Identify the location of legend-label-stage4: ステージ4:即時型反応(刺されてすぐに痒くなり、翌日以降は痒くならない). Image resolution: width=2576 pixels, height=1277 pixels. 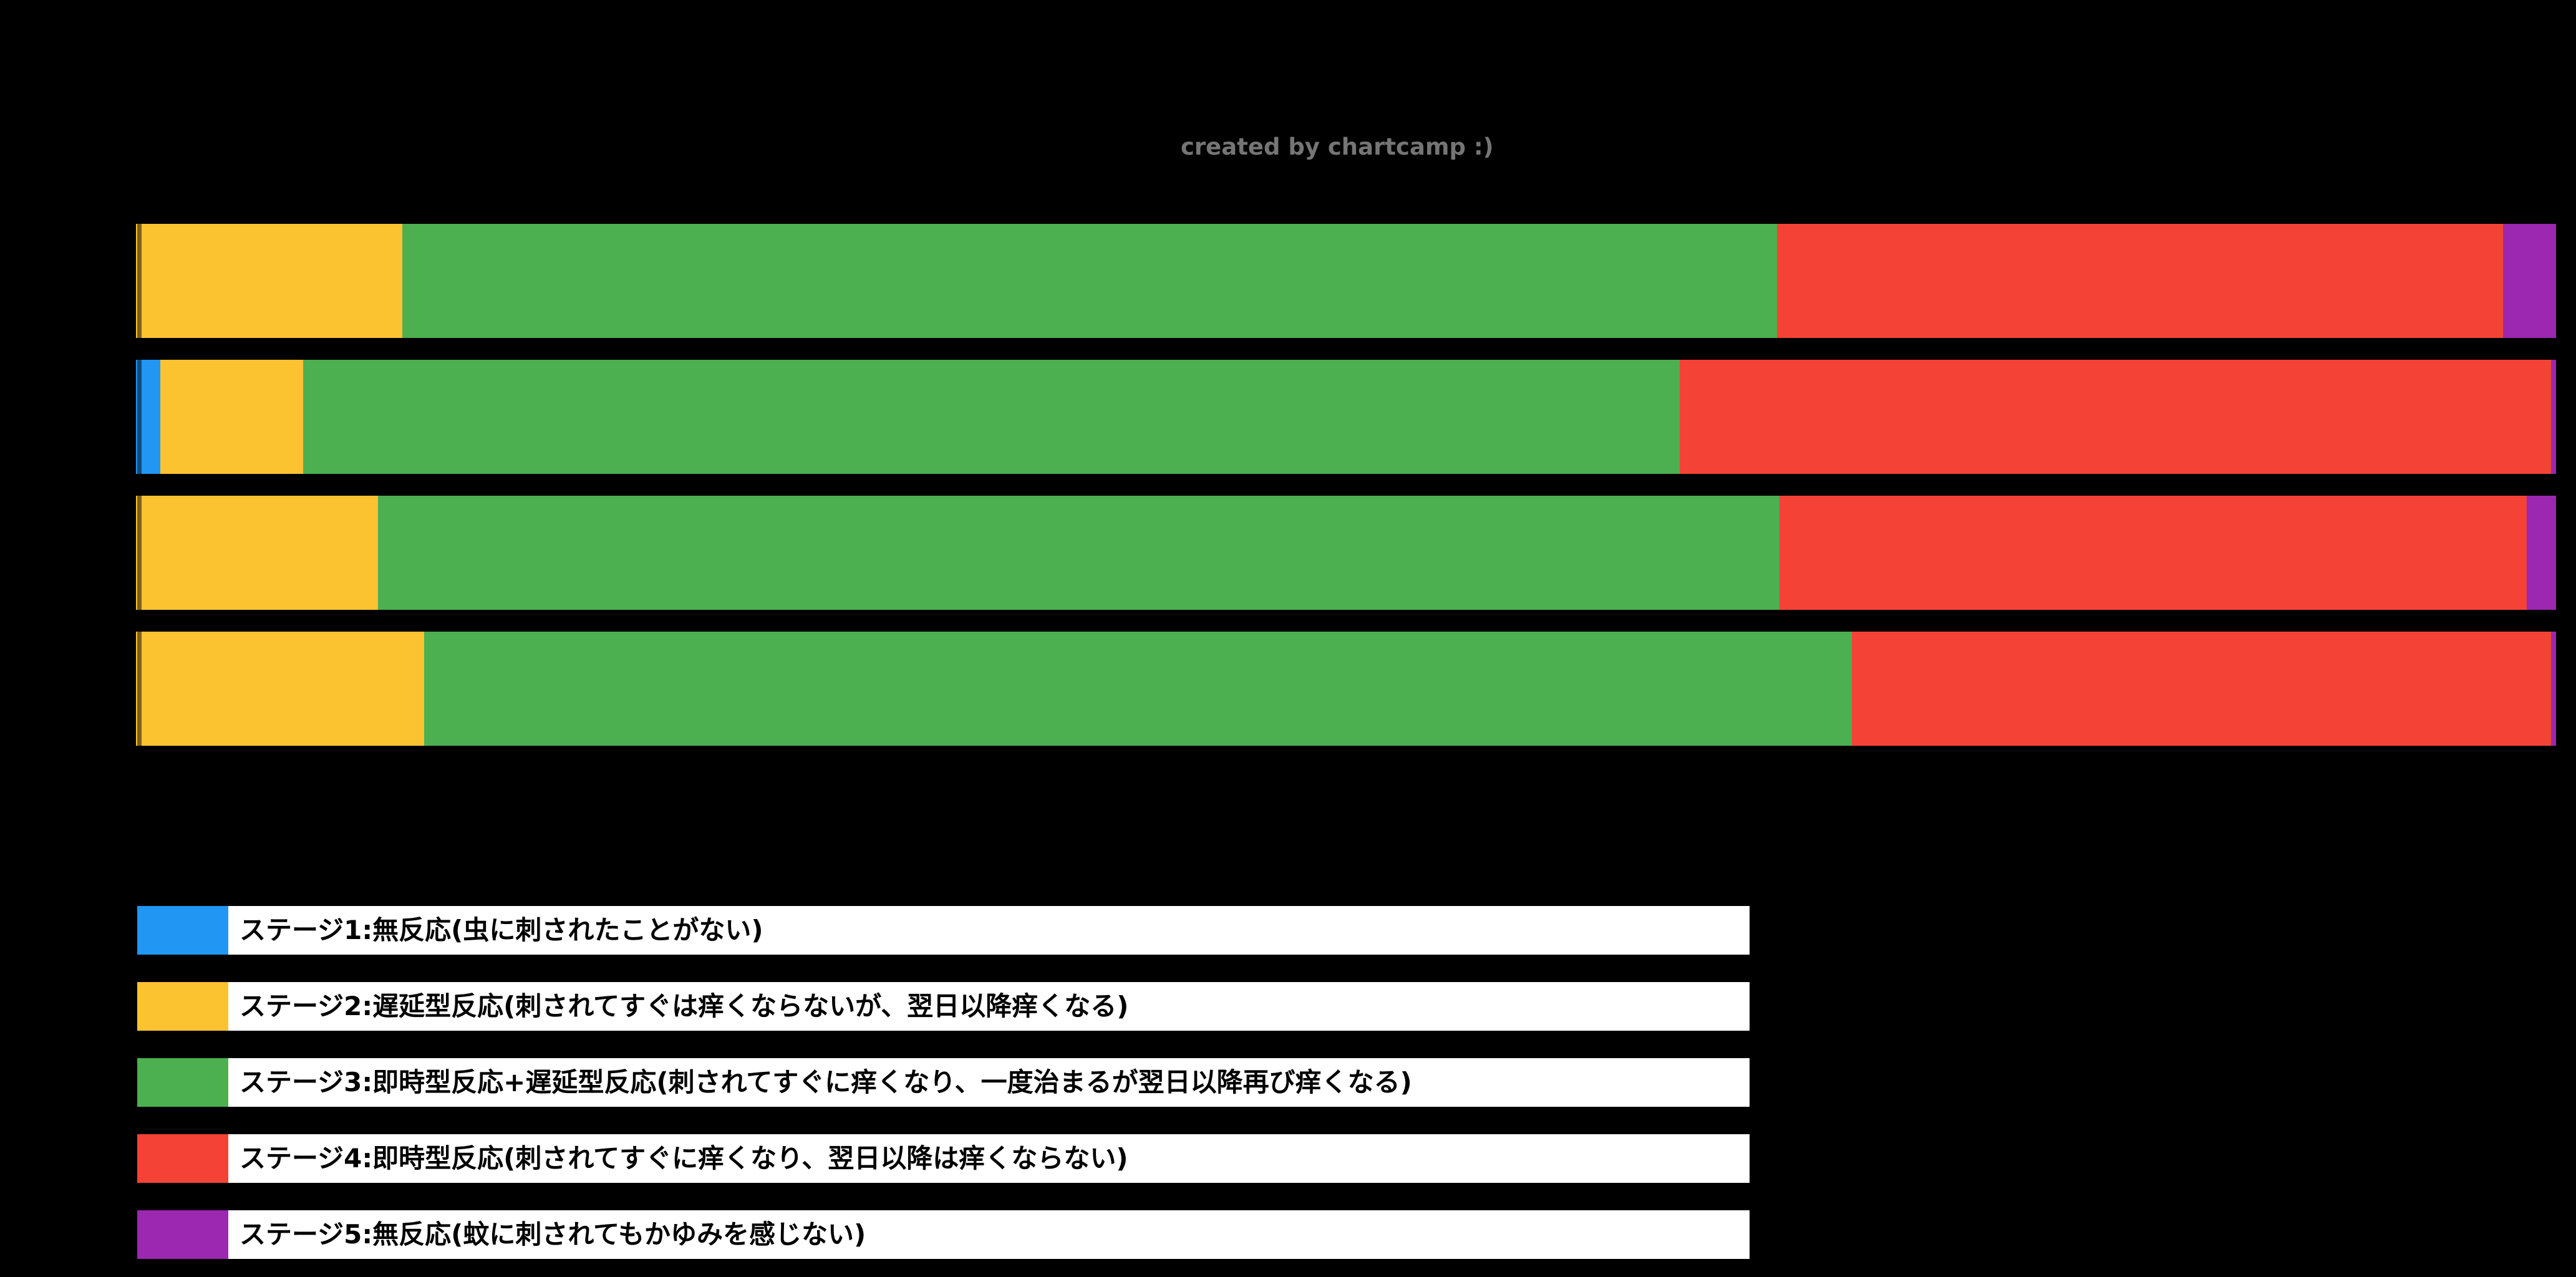
(684, 1158).